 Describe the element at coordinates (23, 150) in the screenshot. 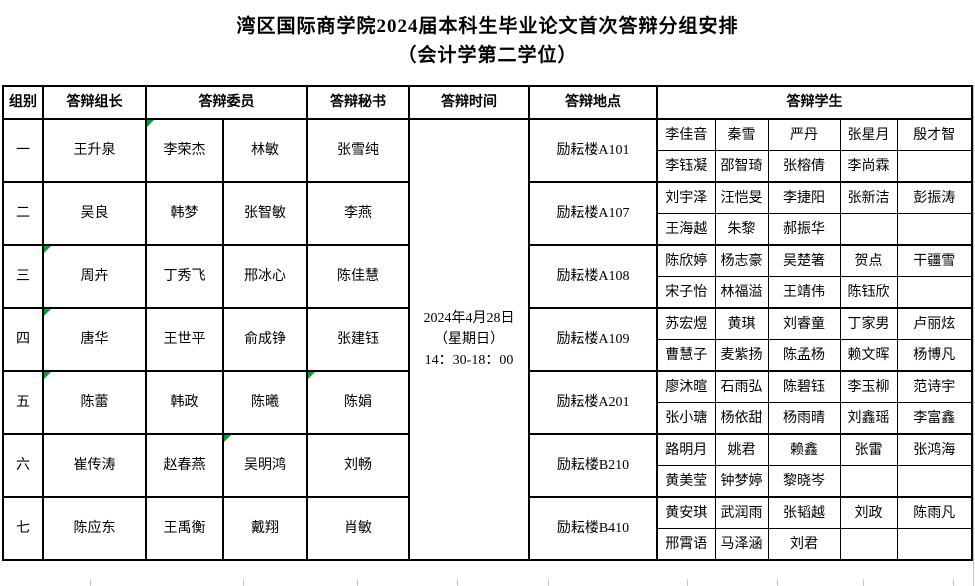

I see `cell-group-label: 一` at that location.